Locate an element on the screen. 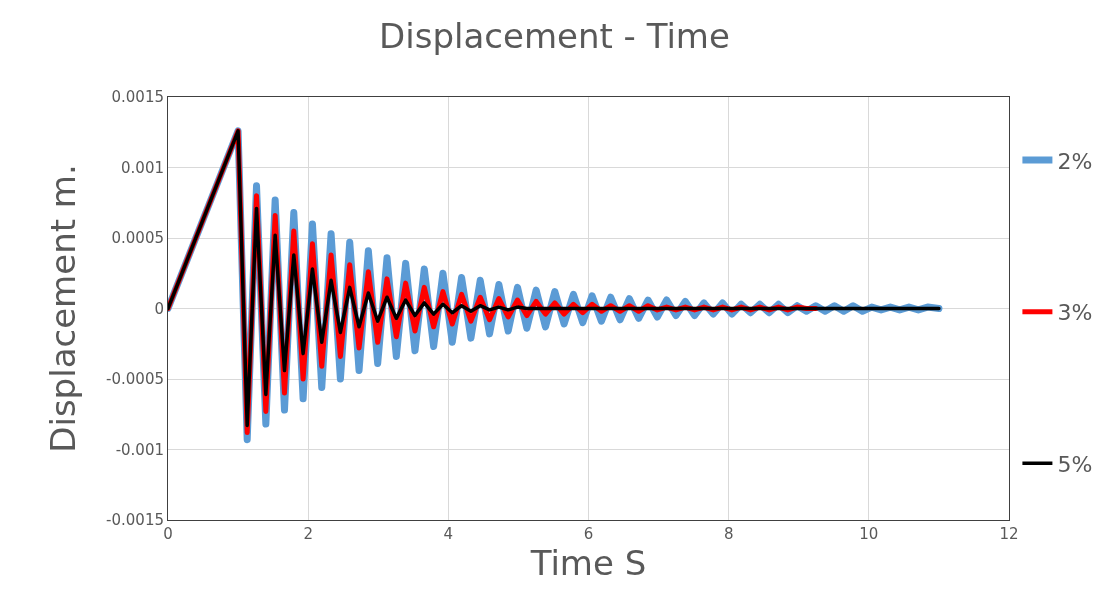  x-tick-label: 12 is located at coordinates (1009, 534).